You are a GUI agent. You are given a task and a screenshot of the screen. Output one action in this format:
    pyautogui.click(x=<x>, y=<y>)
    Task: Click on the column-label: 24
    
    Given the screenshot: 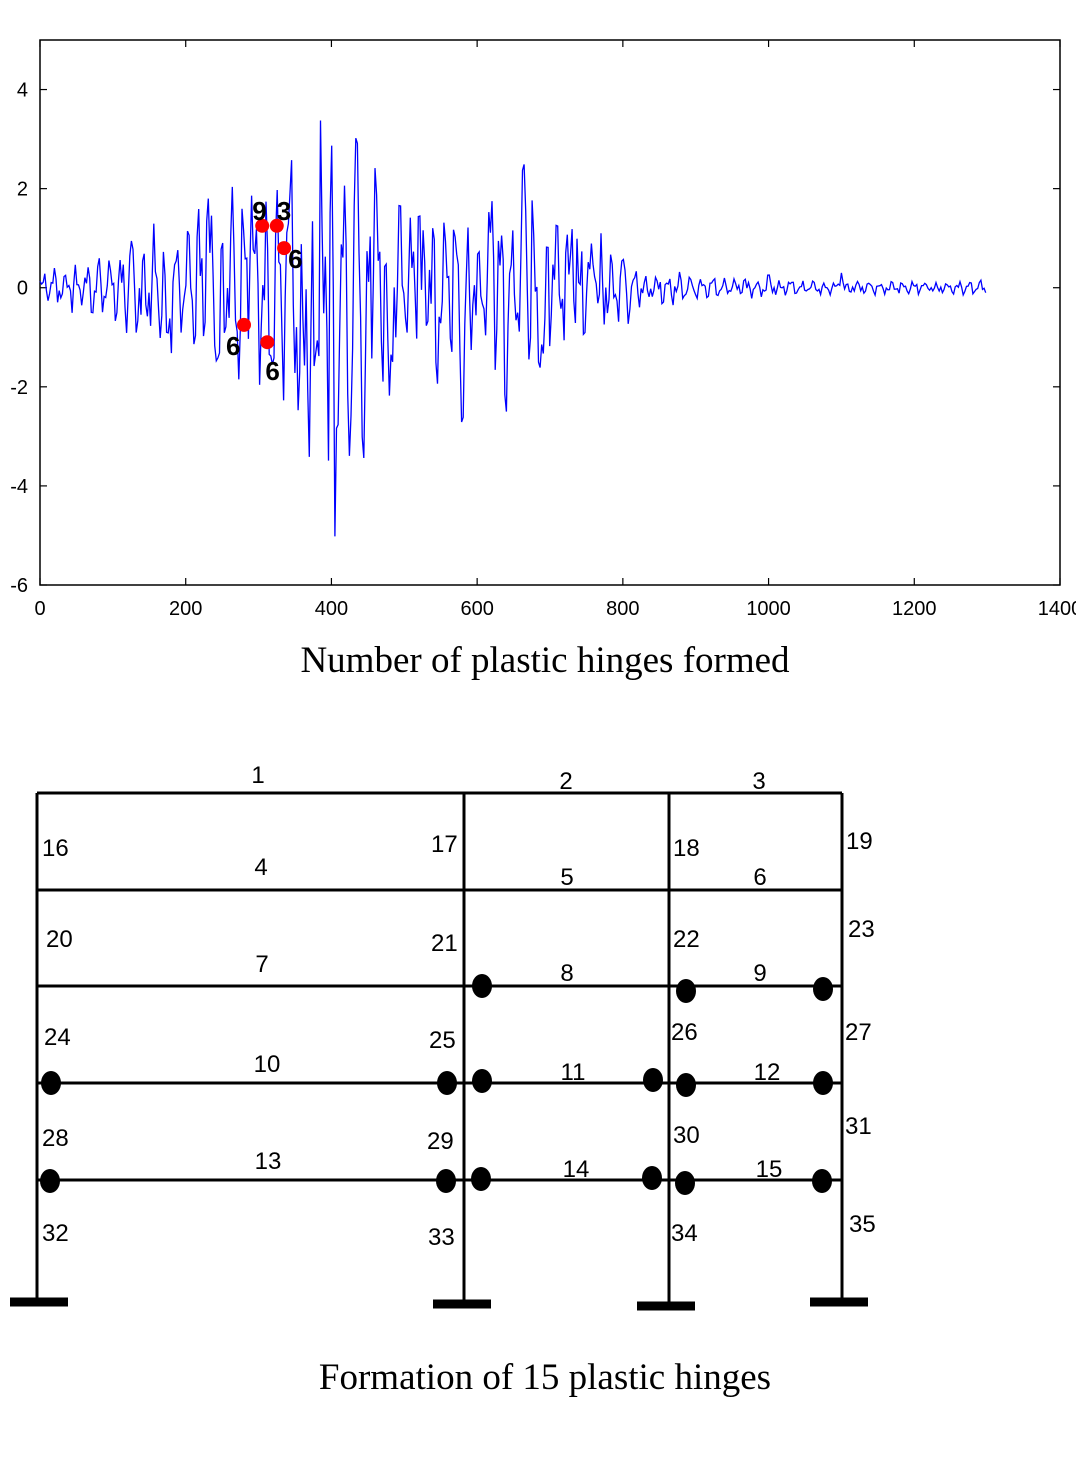 What is the action you would take?
    pyautogui.click(x=57, y=1037)
    